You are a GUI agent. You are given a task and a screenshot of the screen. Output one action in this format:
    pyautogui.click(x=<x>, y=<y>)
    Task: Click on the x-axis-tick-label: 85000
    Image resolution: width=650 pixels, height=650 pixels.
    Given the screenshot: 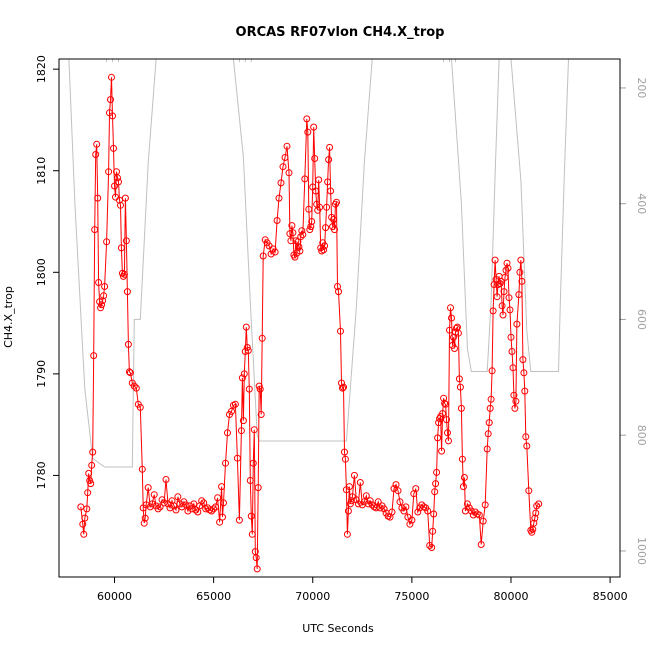 What is the action you would take?
    pyautogui.click(x=610, y=596)
    